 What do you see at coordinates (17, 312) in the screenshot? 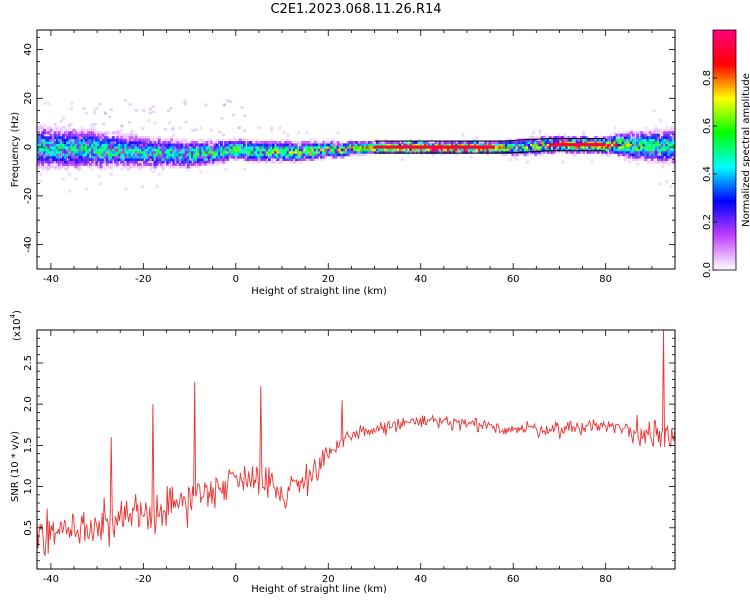
I see `multiplier-close: )` at bounding box center [17, 312].